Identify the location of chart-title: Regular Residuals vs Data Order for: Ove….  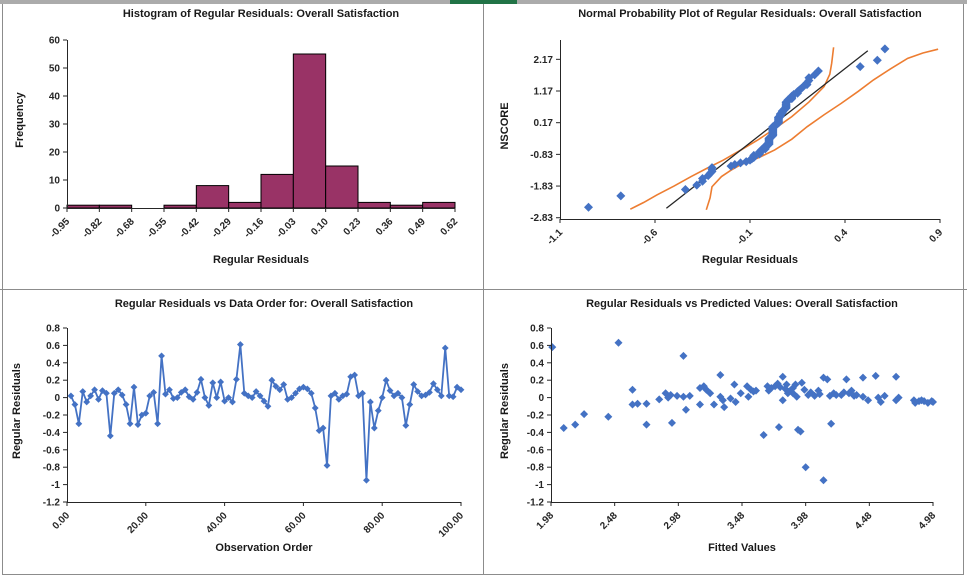
(264, 304).